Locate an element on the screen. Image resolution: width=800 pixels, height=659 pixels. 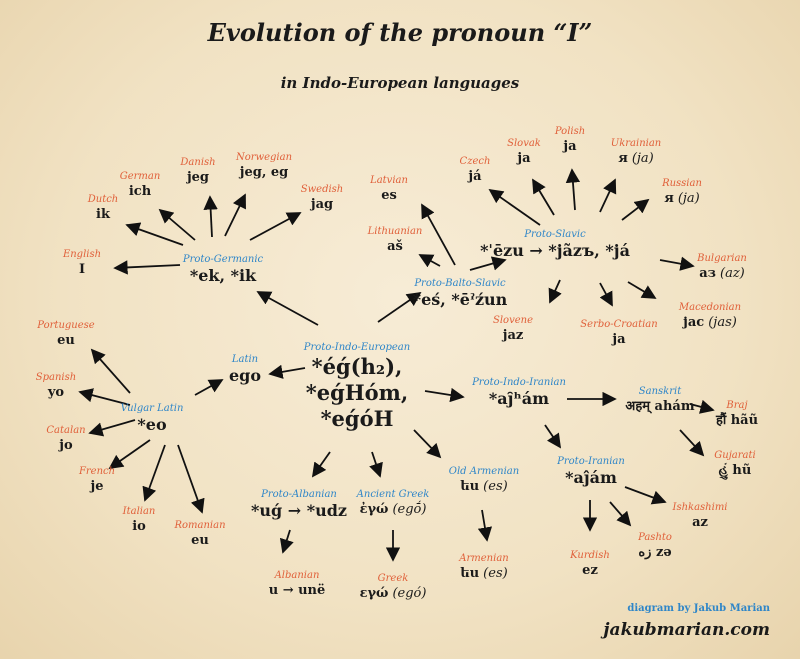
node-italian: Italian io is located at coordinates (139, 520).